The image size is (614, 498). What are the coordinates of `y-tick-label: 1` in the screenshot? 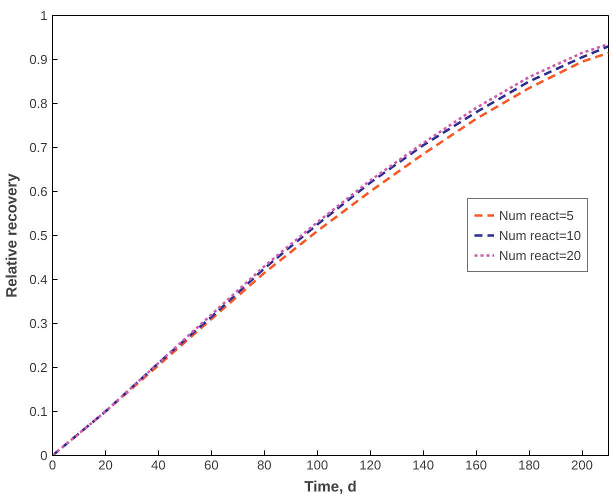 It's located at (44, 15).